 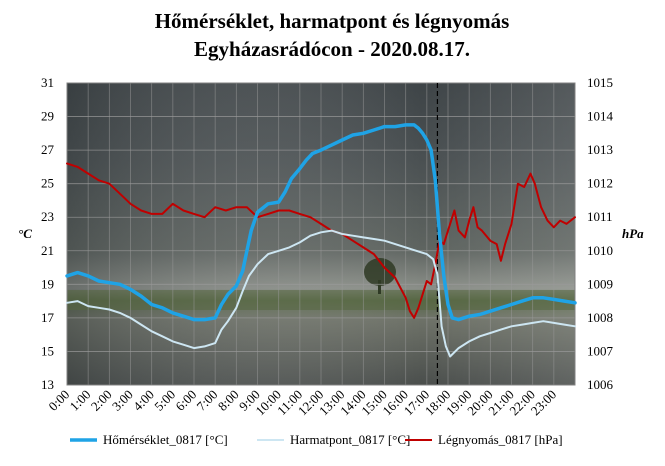 What do you see at coordinates (544, 403) in the screenshot?
I see `x-tick-label: 23:00` at bounding box center [544, 403].